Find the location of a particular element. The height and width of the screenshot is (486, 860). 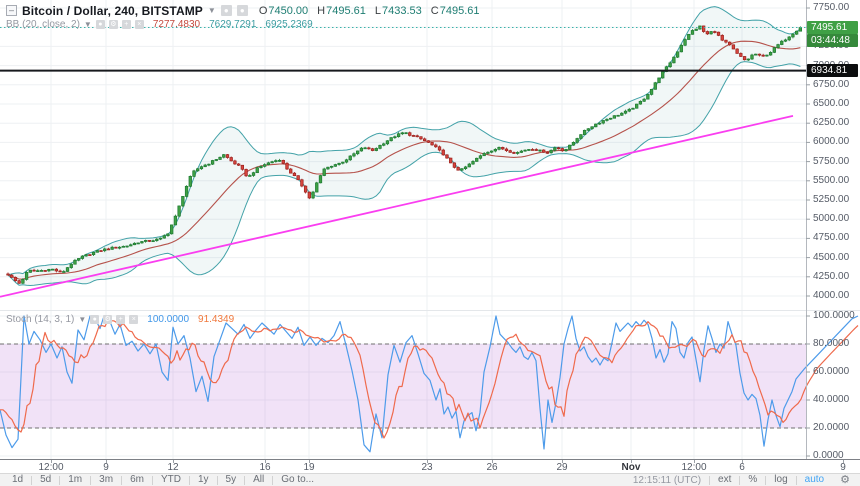

time-axis: 12:00 9 12 16 19 23 26 29 Nov 12:00 6 9 is located at coordinates (430, 466).